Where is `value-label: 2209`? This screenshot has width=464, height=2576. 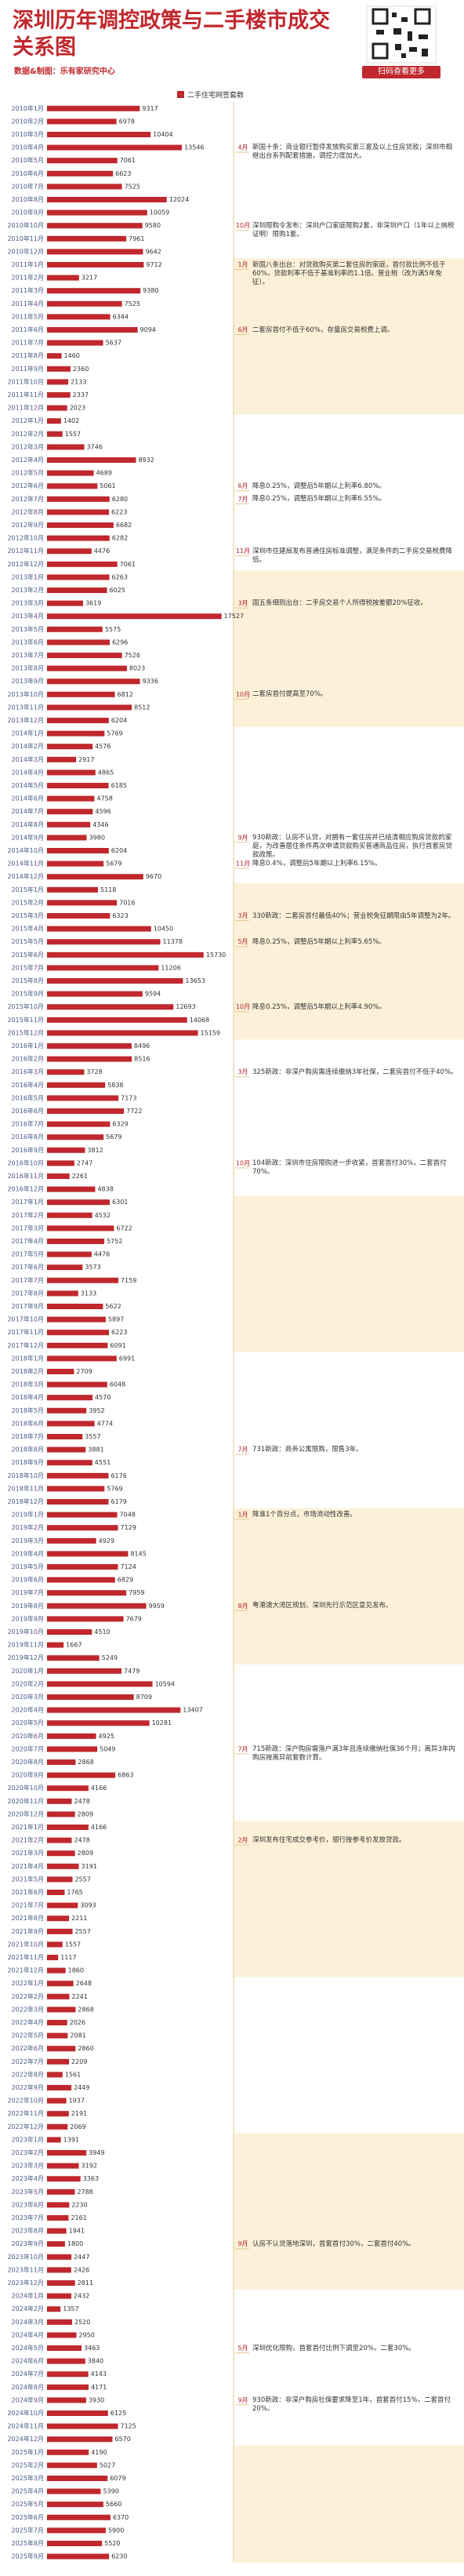
value-label: 2209 is located at coordinates (79, 2061).